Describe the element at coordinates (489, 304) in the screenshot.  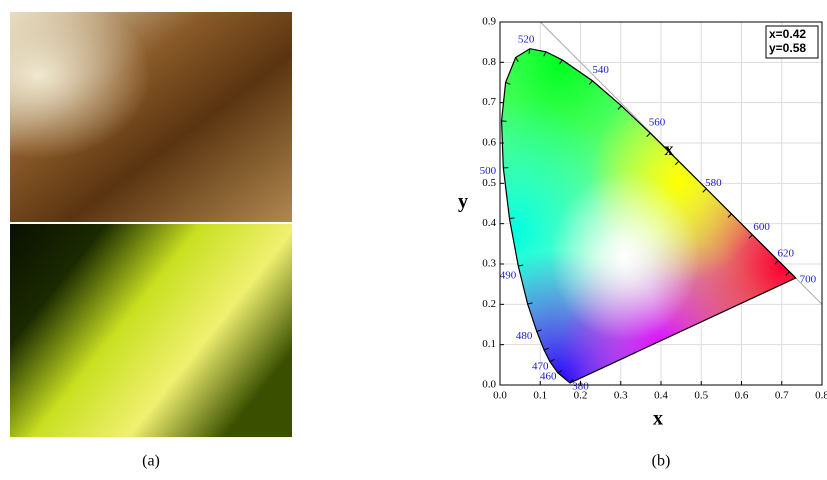
I see `y-tick-label: 0.2` at that location.